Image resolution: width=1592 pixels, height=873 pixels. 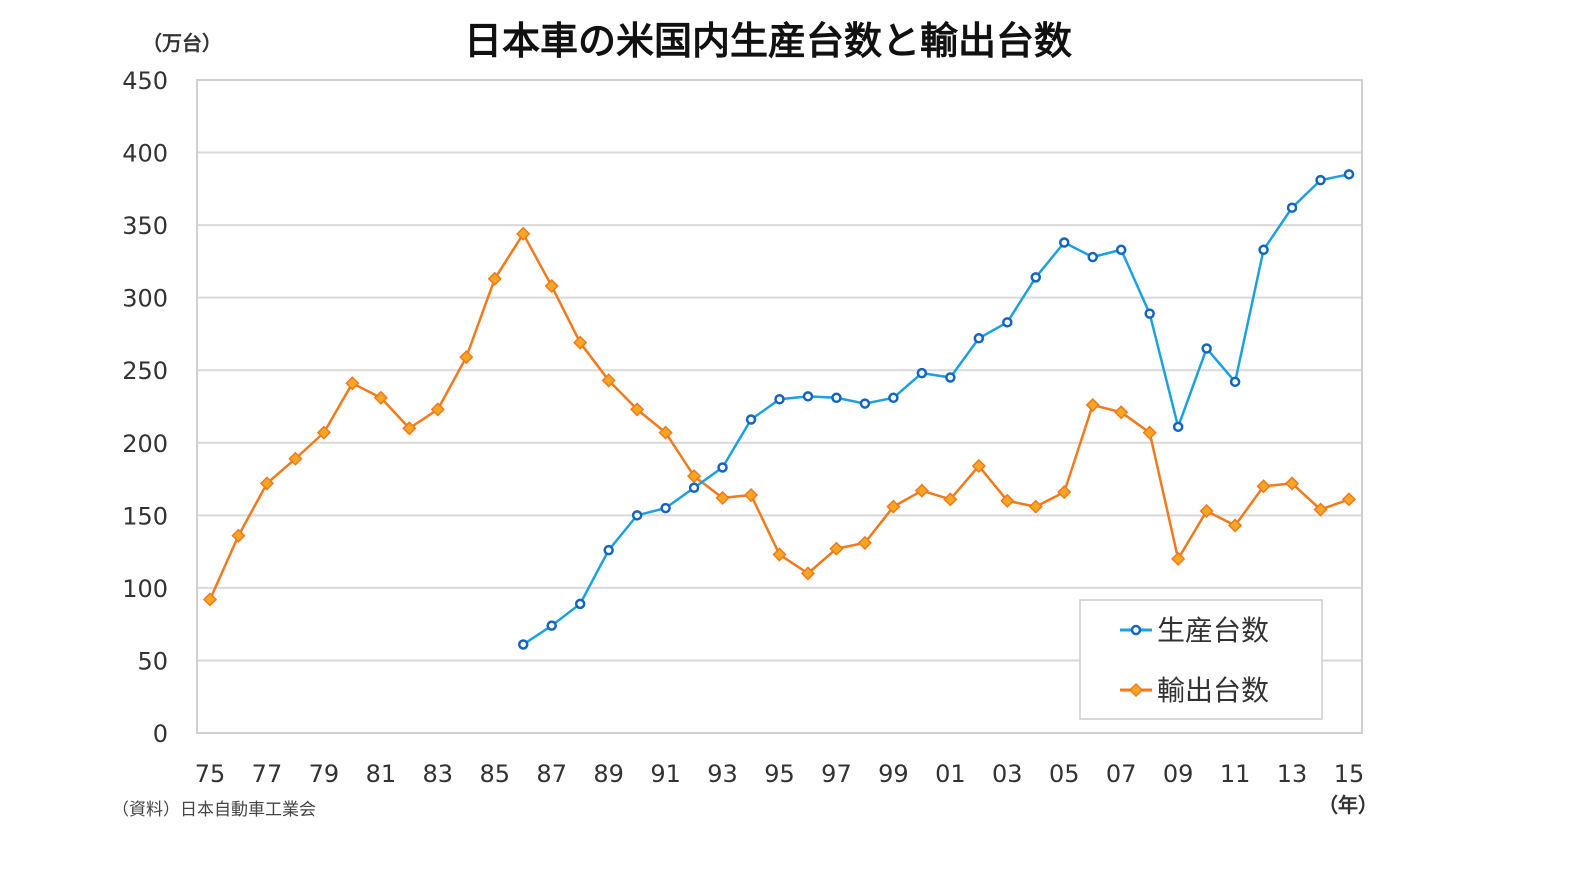 I want to click on y-tick-label: 0, so click(x=160, y=734).